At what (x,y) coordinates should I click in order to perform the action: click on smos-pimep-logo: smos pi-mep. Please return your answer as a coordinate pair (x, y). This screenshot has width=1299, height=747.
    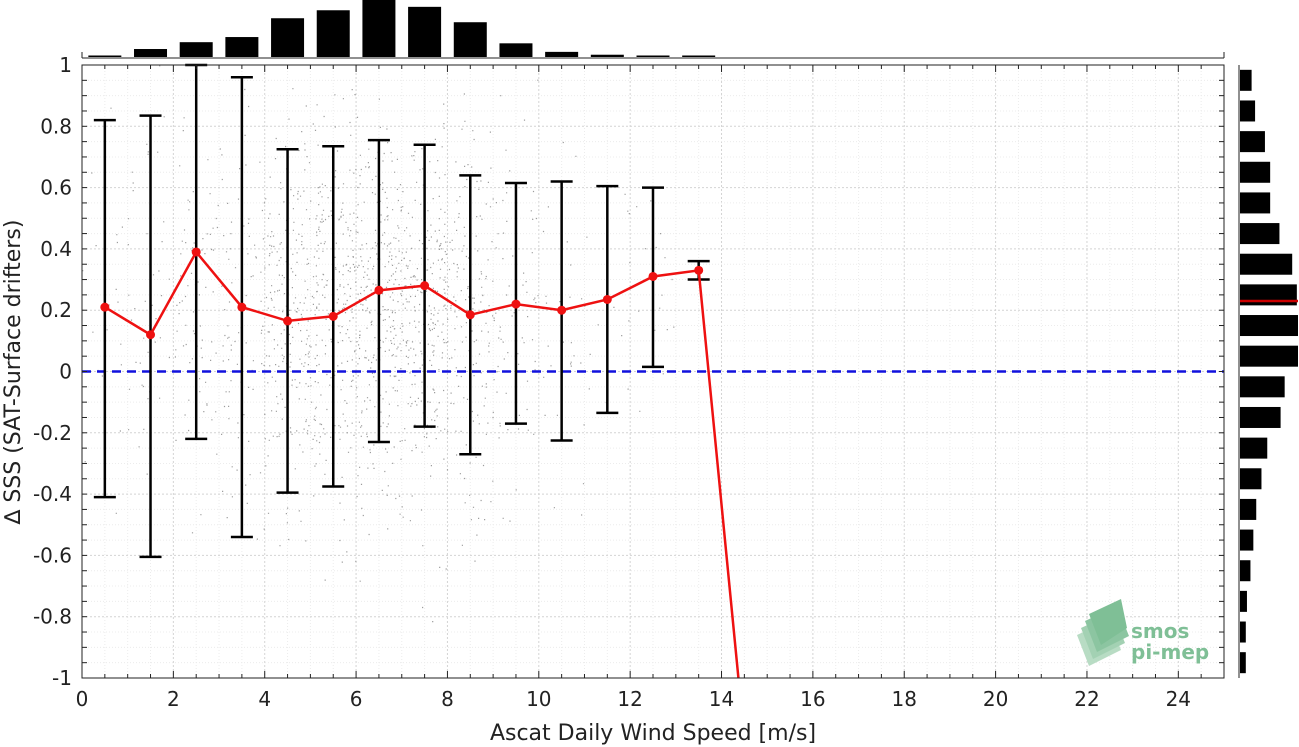
    Looking at the image, I should click on (1143, 632).